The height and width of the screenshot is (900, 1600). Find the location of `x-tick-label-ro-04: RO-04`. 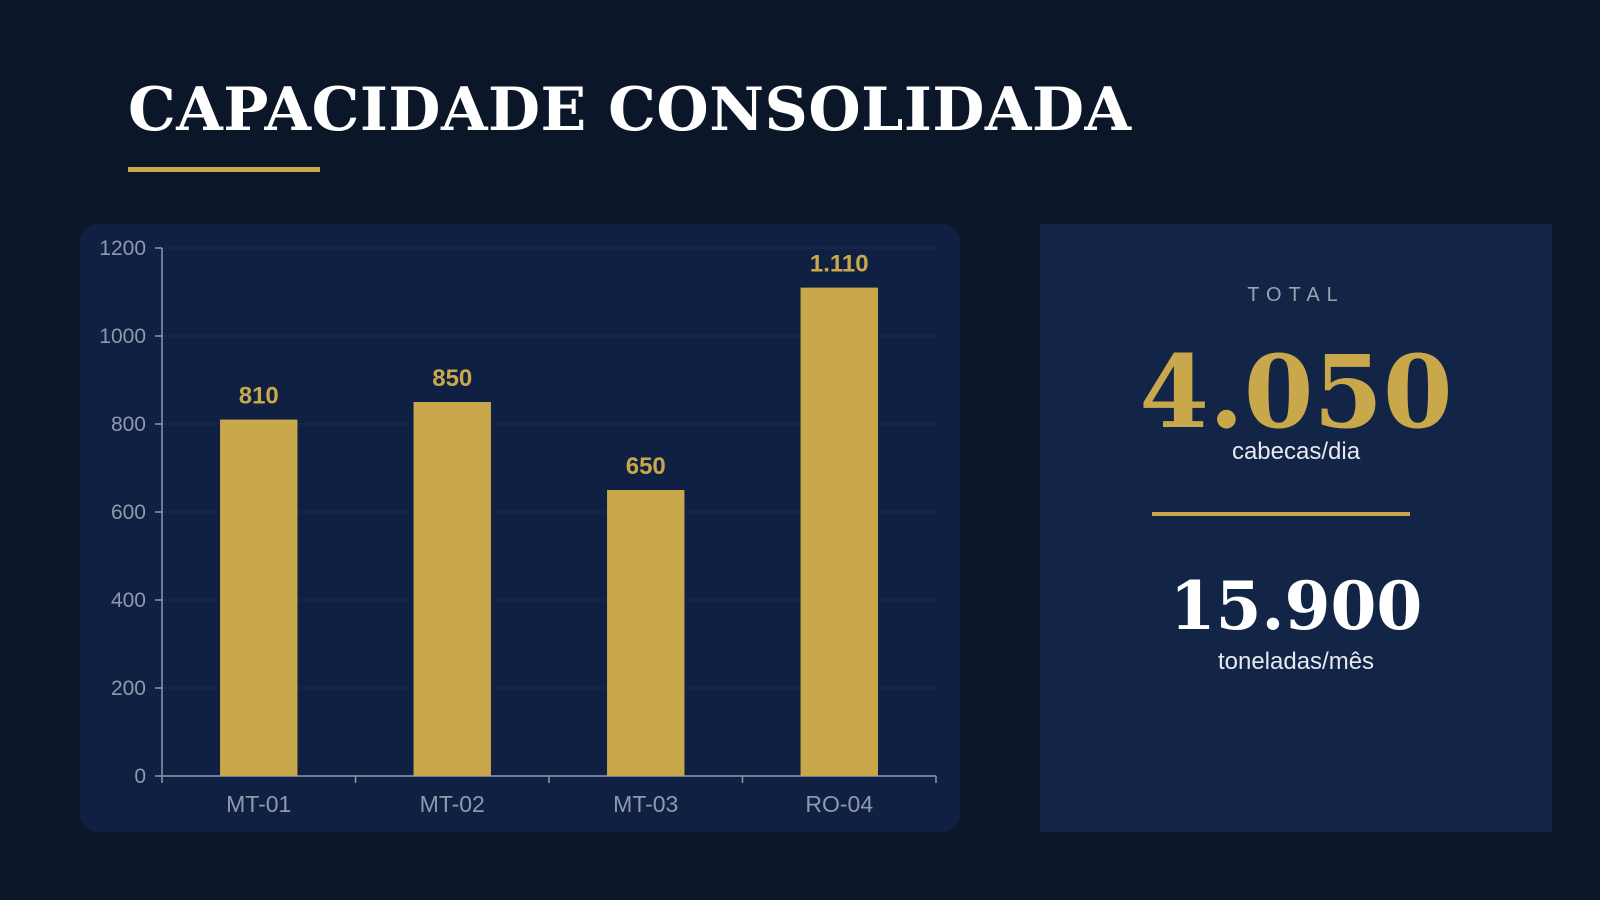

x-tick-label-ro-04: RO-04 is located at coordinates (839, 804).